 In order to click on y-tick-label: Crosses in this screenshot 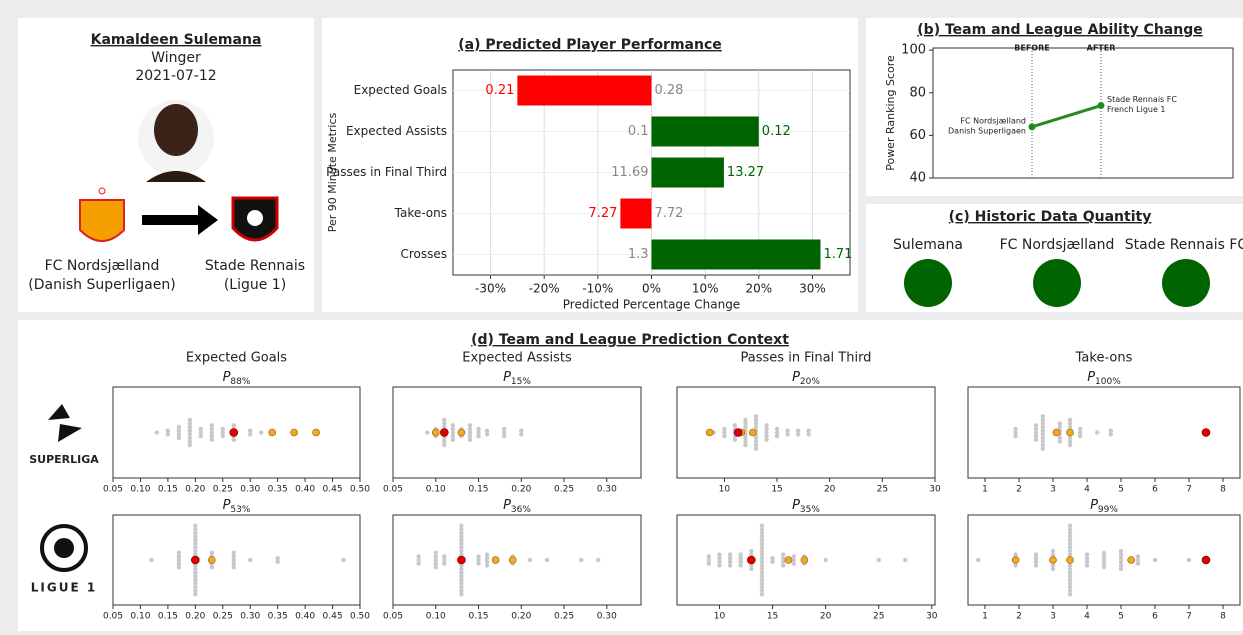, I will do `click(423, 254)`.